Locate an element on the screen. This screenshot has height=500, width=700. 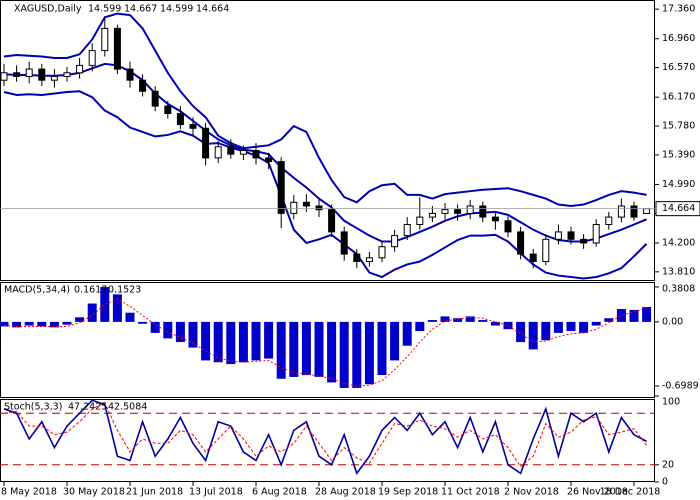
signal-value: 0.1523 is located at coordinates (124, 290).